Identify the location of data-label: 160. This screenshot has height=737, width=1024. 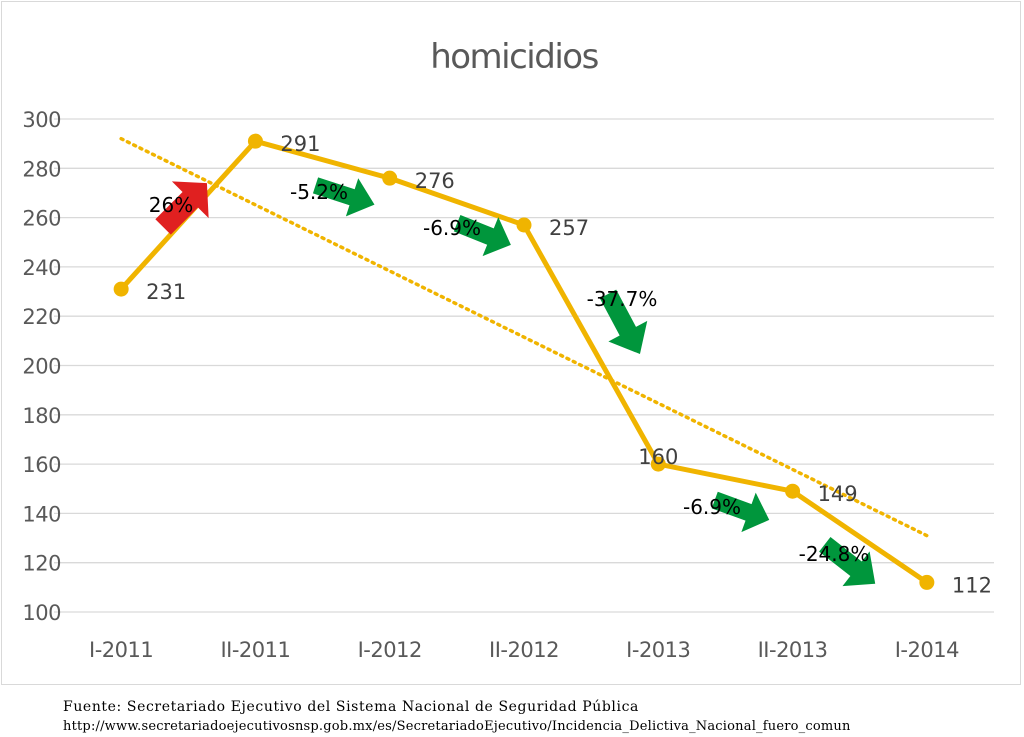
(658, 457).